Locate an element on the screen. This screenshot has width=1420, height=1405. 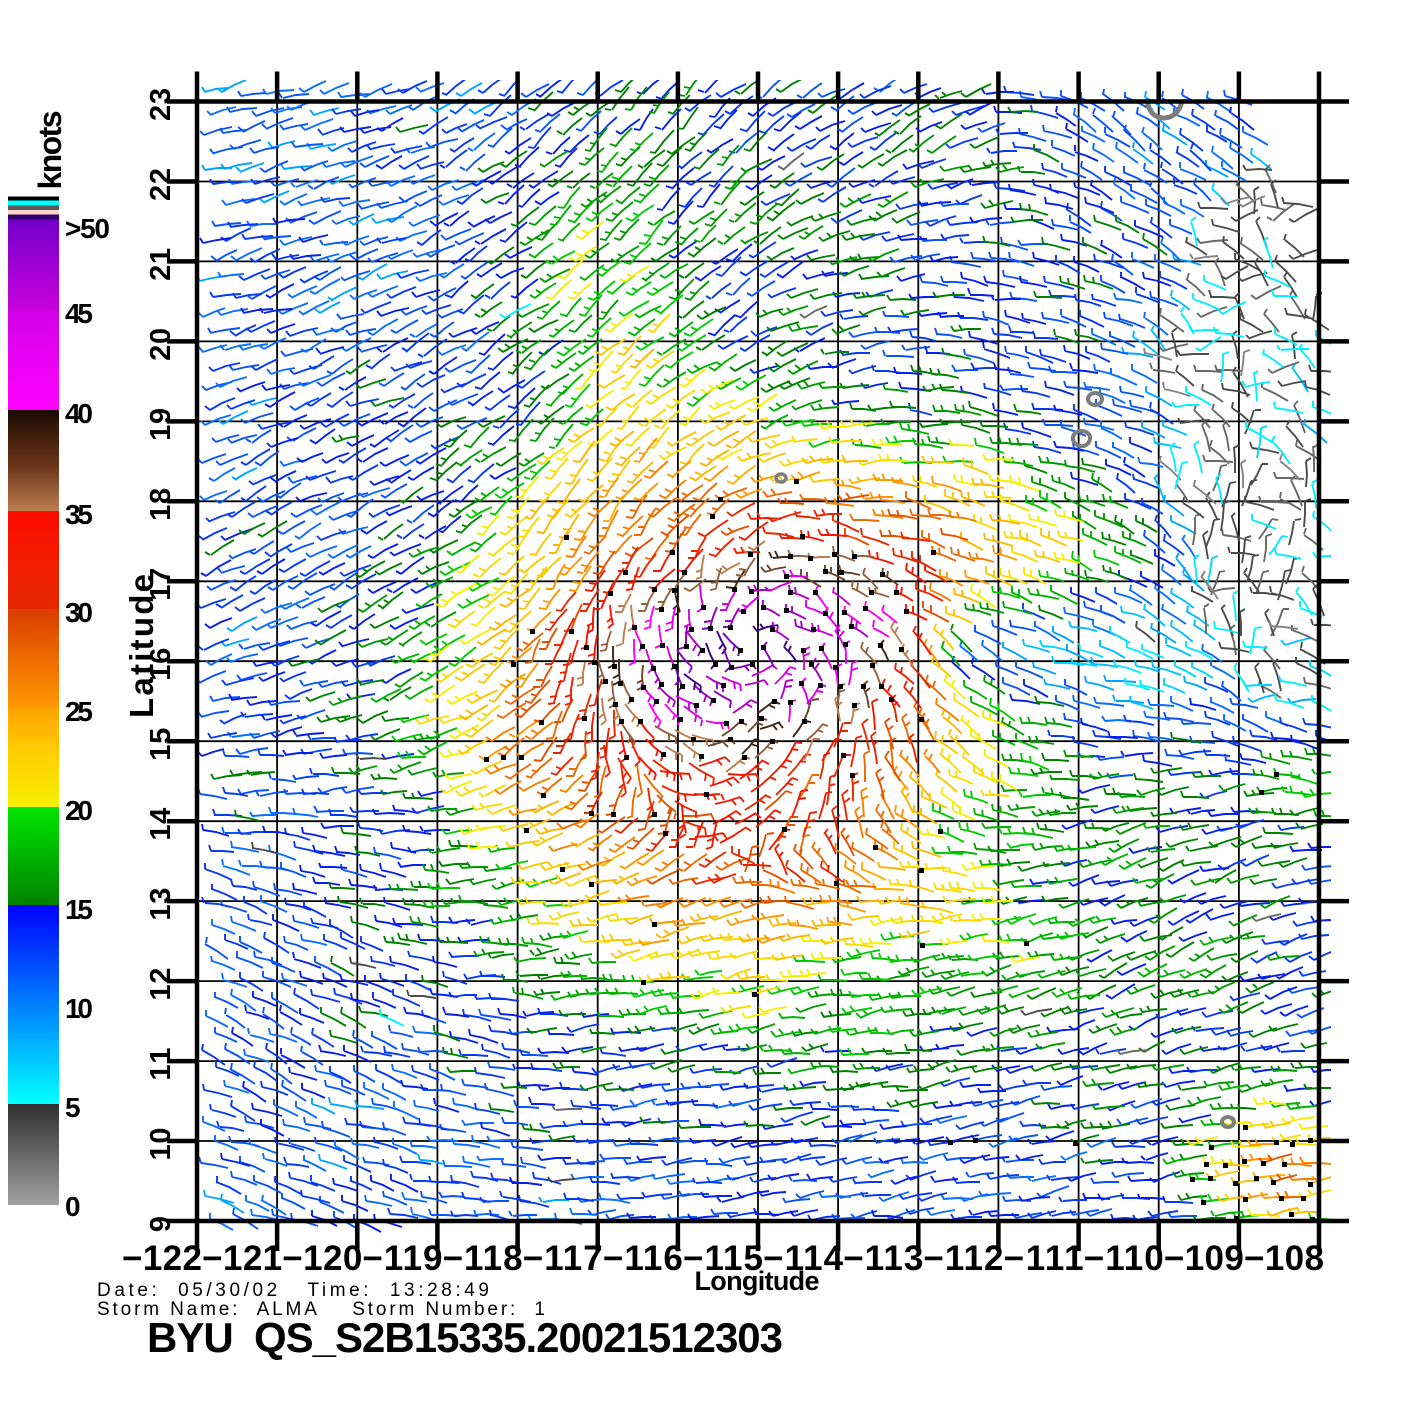
svg-text: 14 is located at coordinates (161, 824).